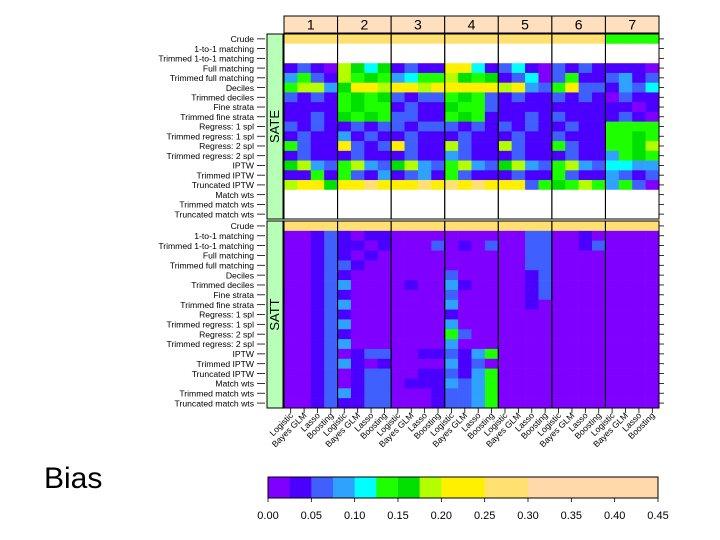  Describe the element at coordinates (226, 175) in the screenshot. I see `row-label: Trimmed IPTW` at that location.